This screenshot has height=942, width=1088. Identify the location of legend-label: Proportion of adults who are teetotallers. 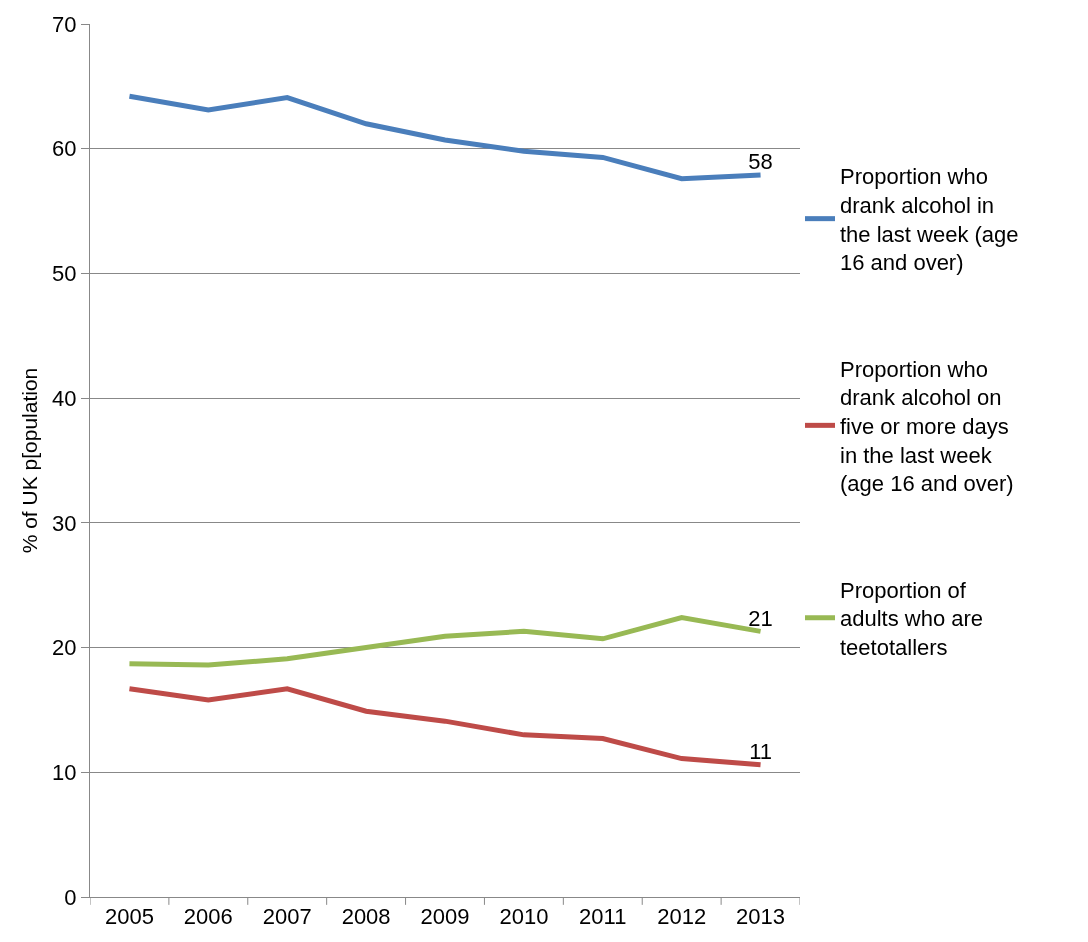
(912, 618).